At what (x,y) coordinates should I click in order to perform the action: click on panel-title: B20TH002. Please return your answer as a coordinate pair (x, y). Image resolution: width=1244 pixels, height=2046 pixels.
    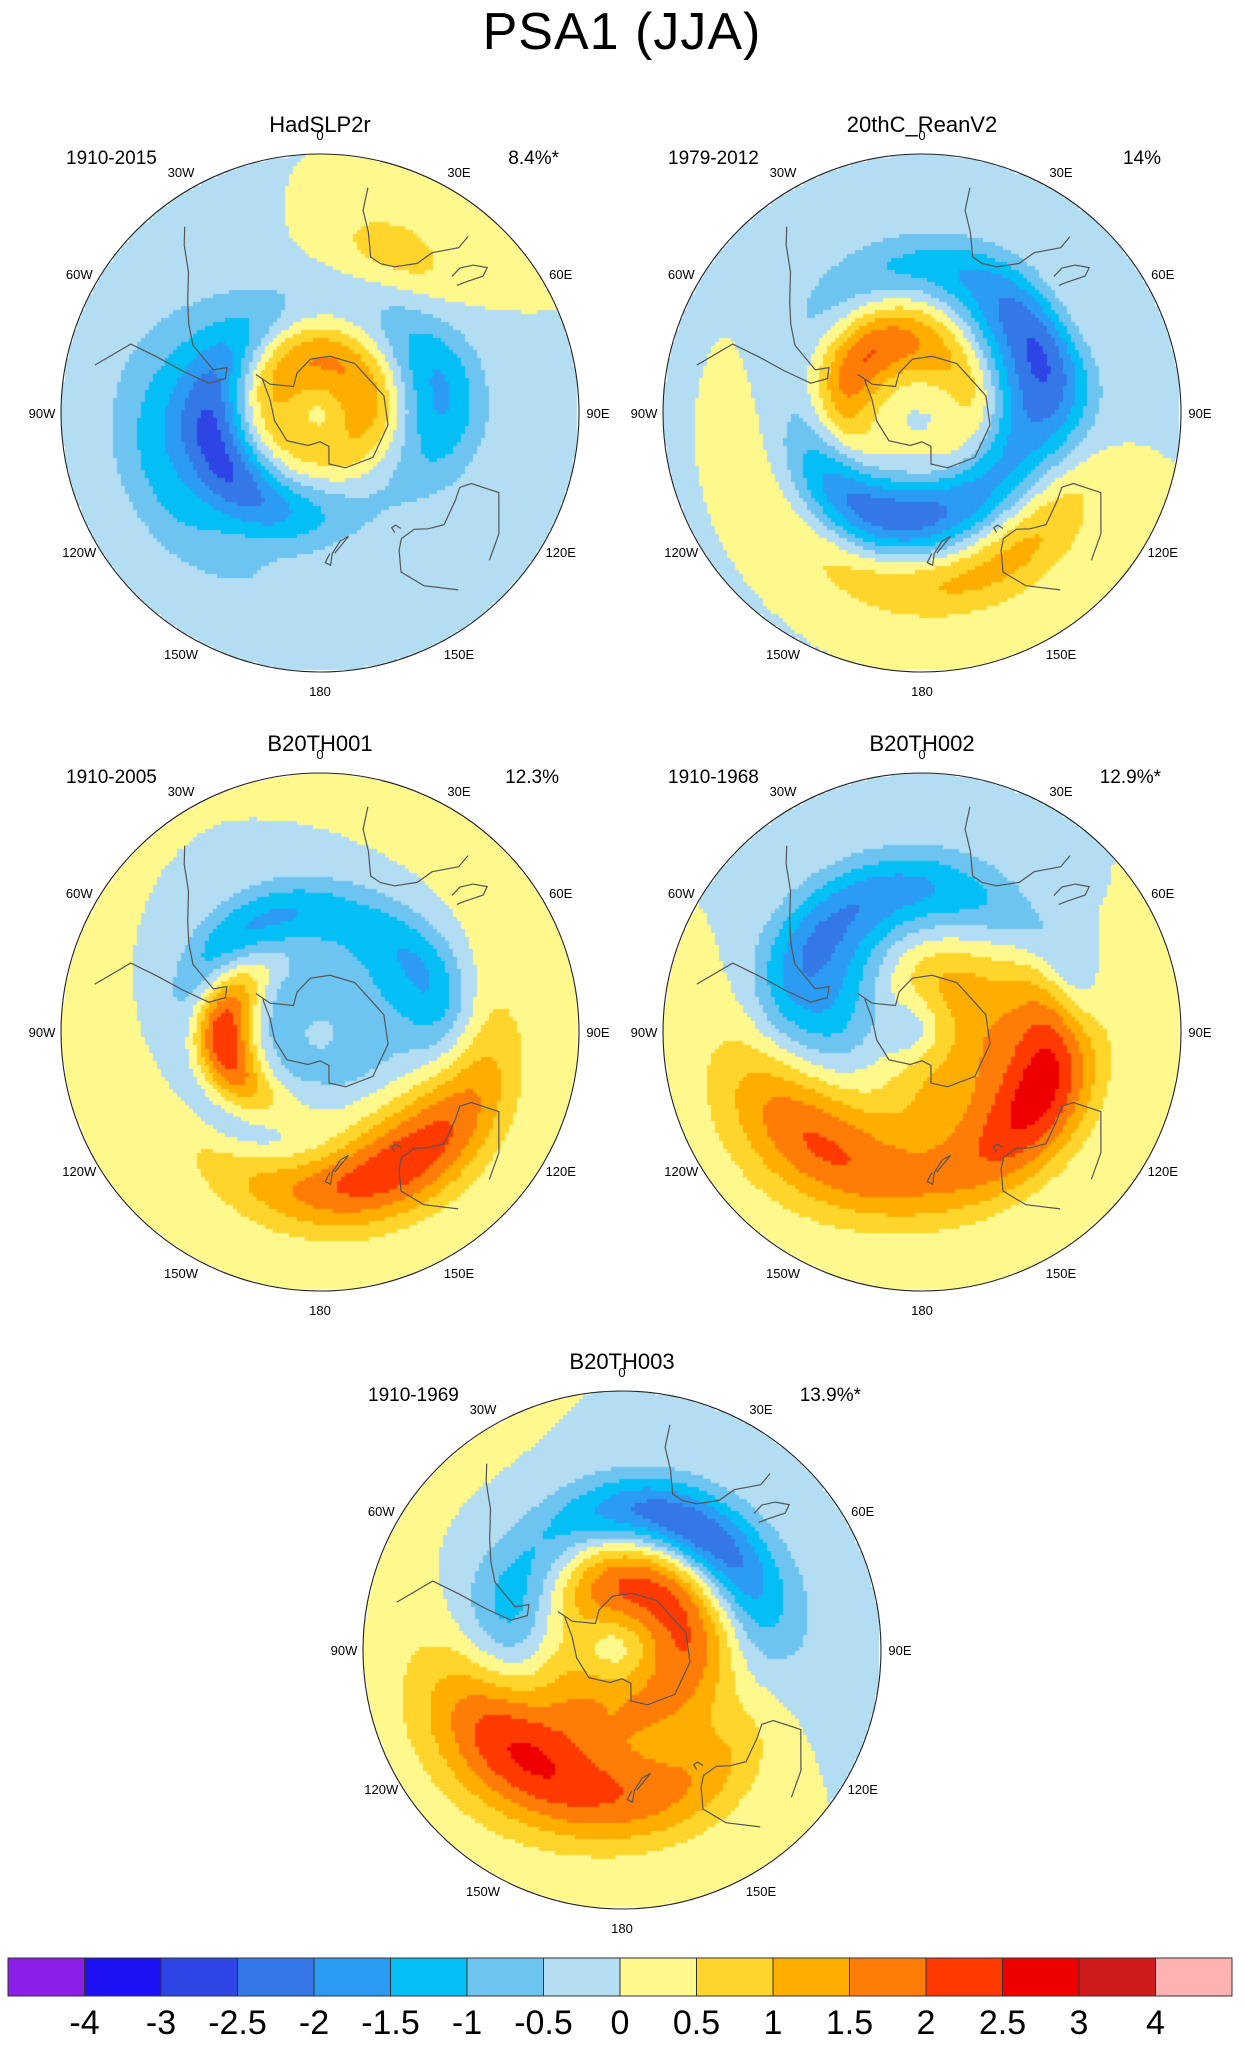
    Looking at the image, I should click on (921, 743).